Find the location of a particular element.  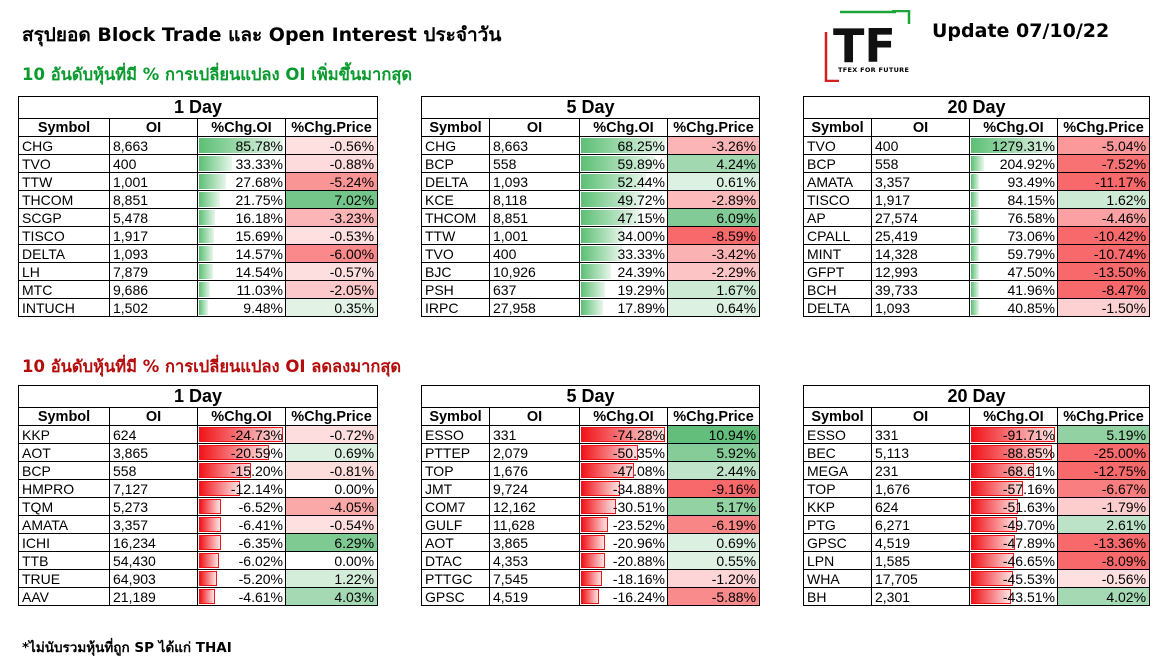

symbol-cell: MTC is located at coordinates (64, 289).